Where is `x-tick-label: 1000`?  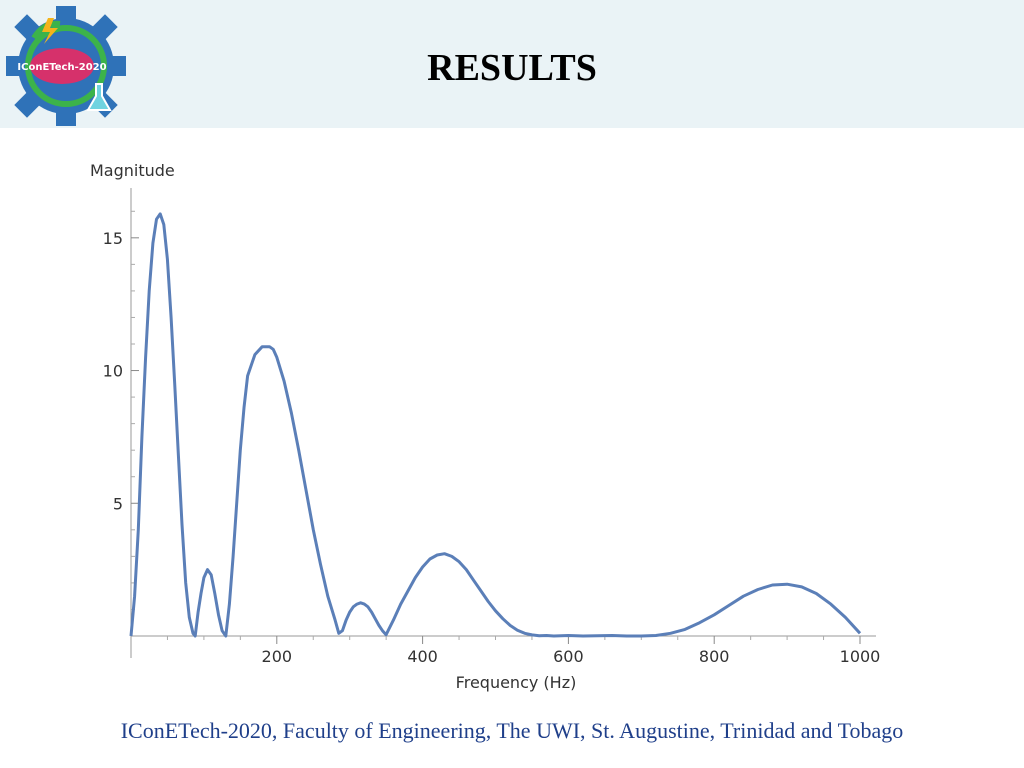 x-tick-label: 1000 is located at coordinates (860, 656).